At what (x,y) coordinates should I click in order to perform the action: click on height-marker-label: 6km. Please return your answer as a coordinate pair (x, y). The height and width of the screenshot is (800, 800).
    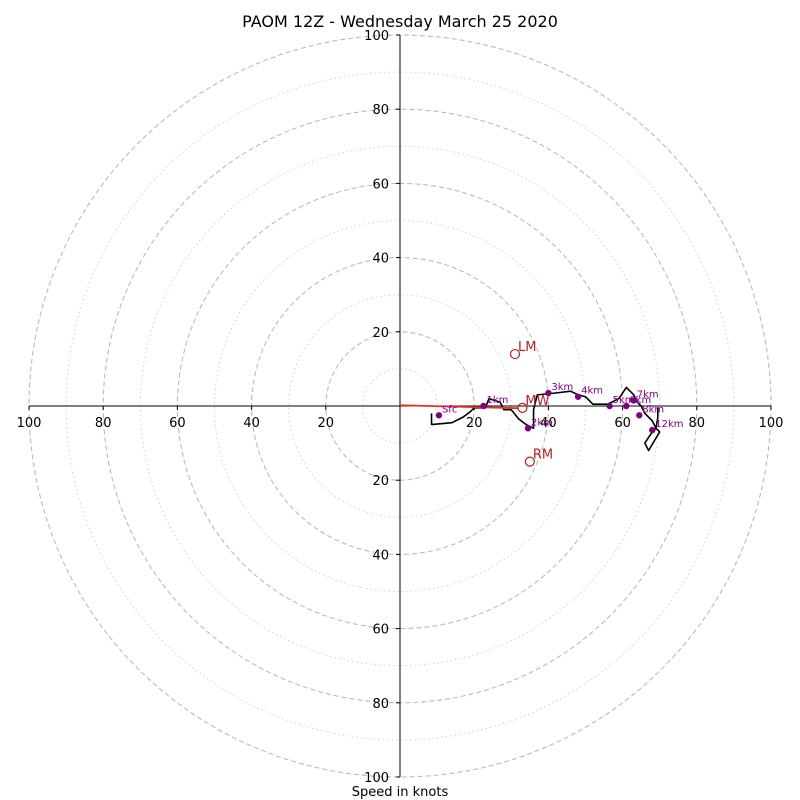
    Looking at the image, I should click on (640, 400).